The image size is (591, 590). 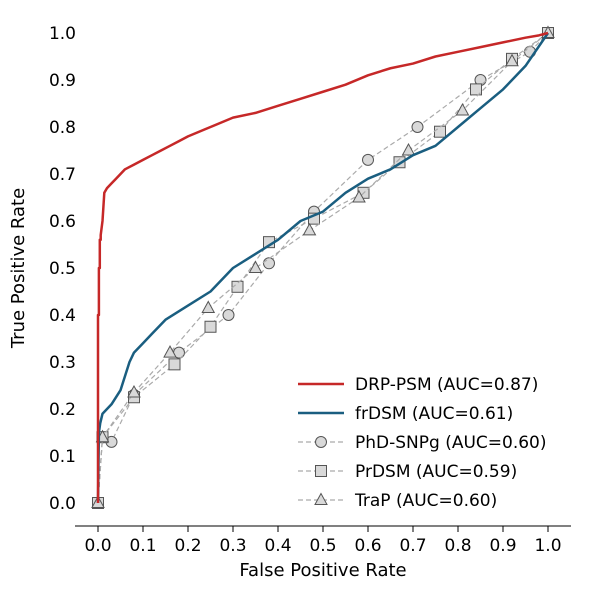 I want to click on x-axis-label: False Positive Rate, so click(x=322, y=570).